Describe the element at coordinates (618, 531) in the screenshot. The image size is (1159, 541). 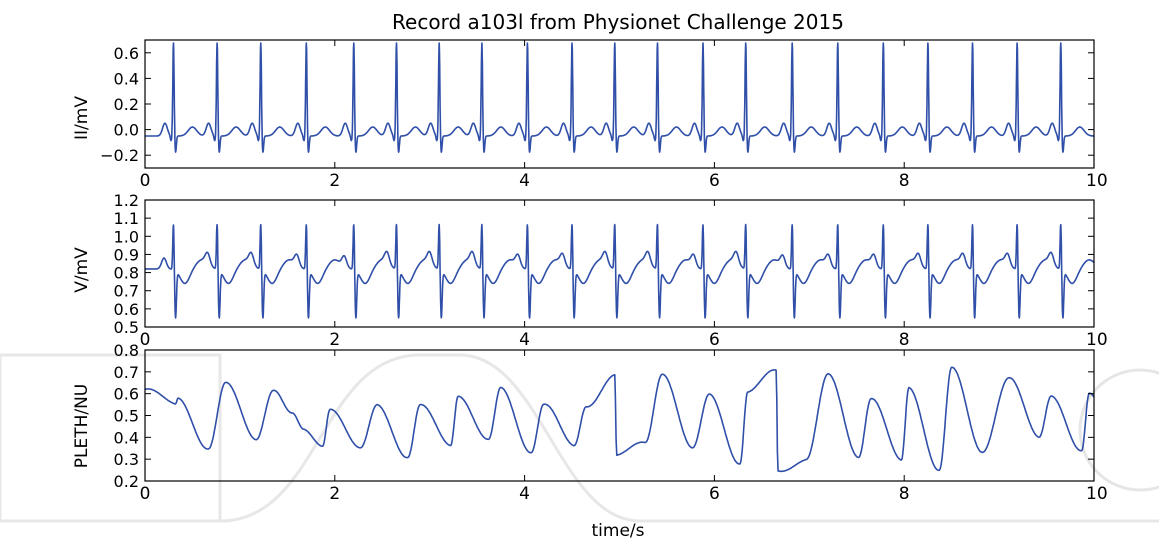
I see `x-axis-label: time/s` at that location.